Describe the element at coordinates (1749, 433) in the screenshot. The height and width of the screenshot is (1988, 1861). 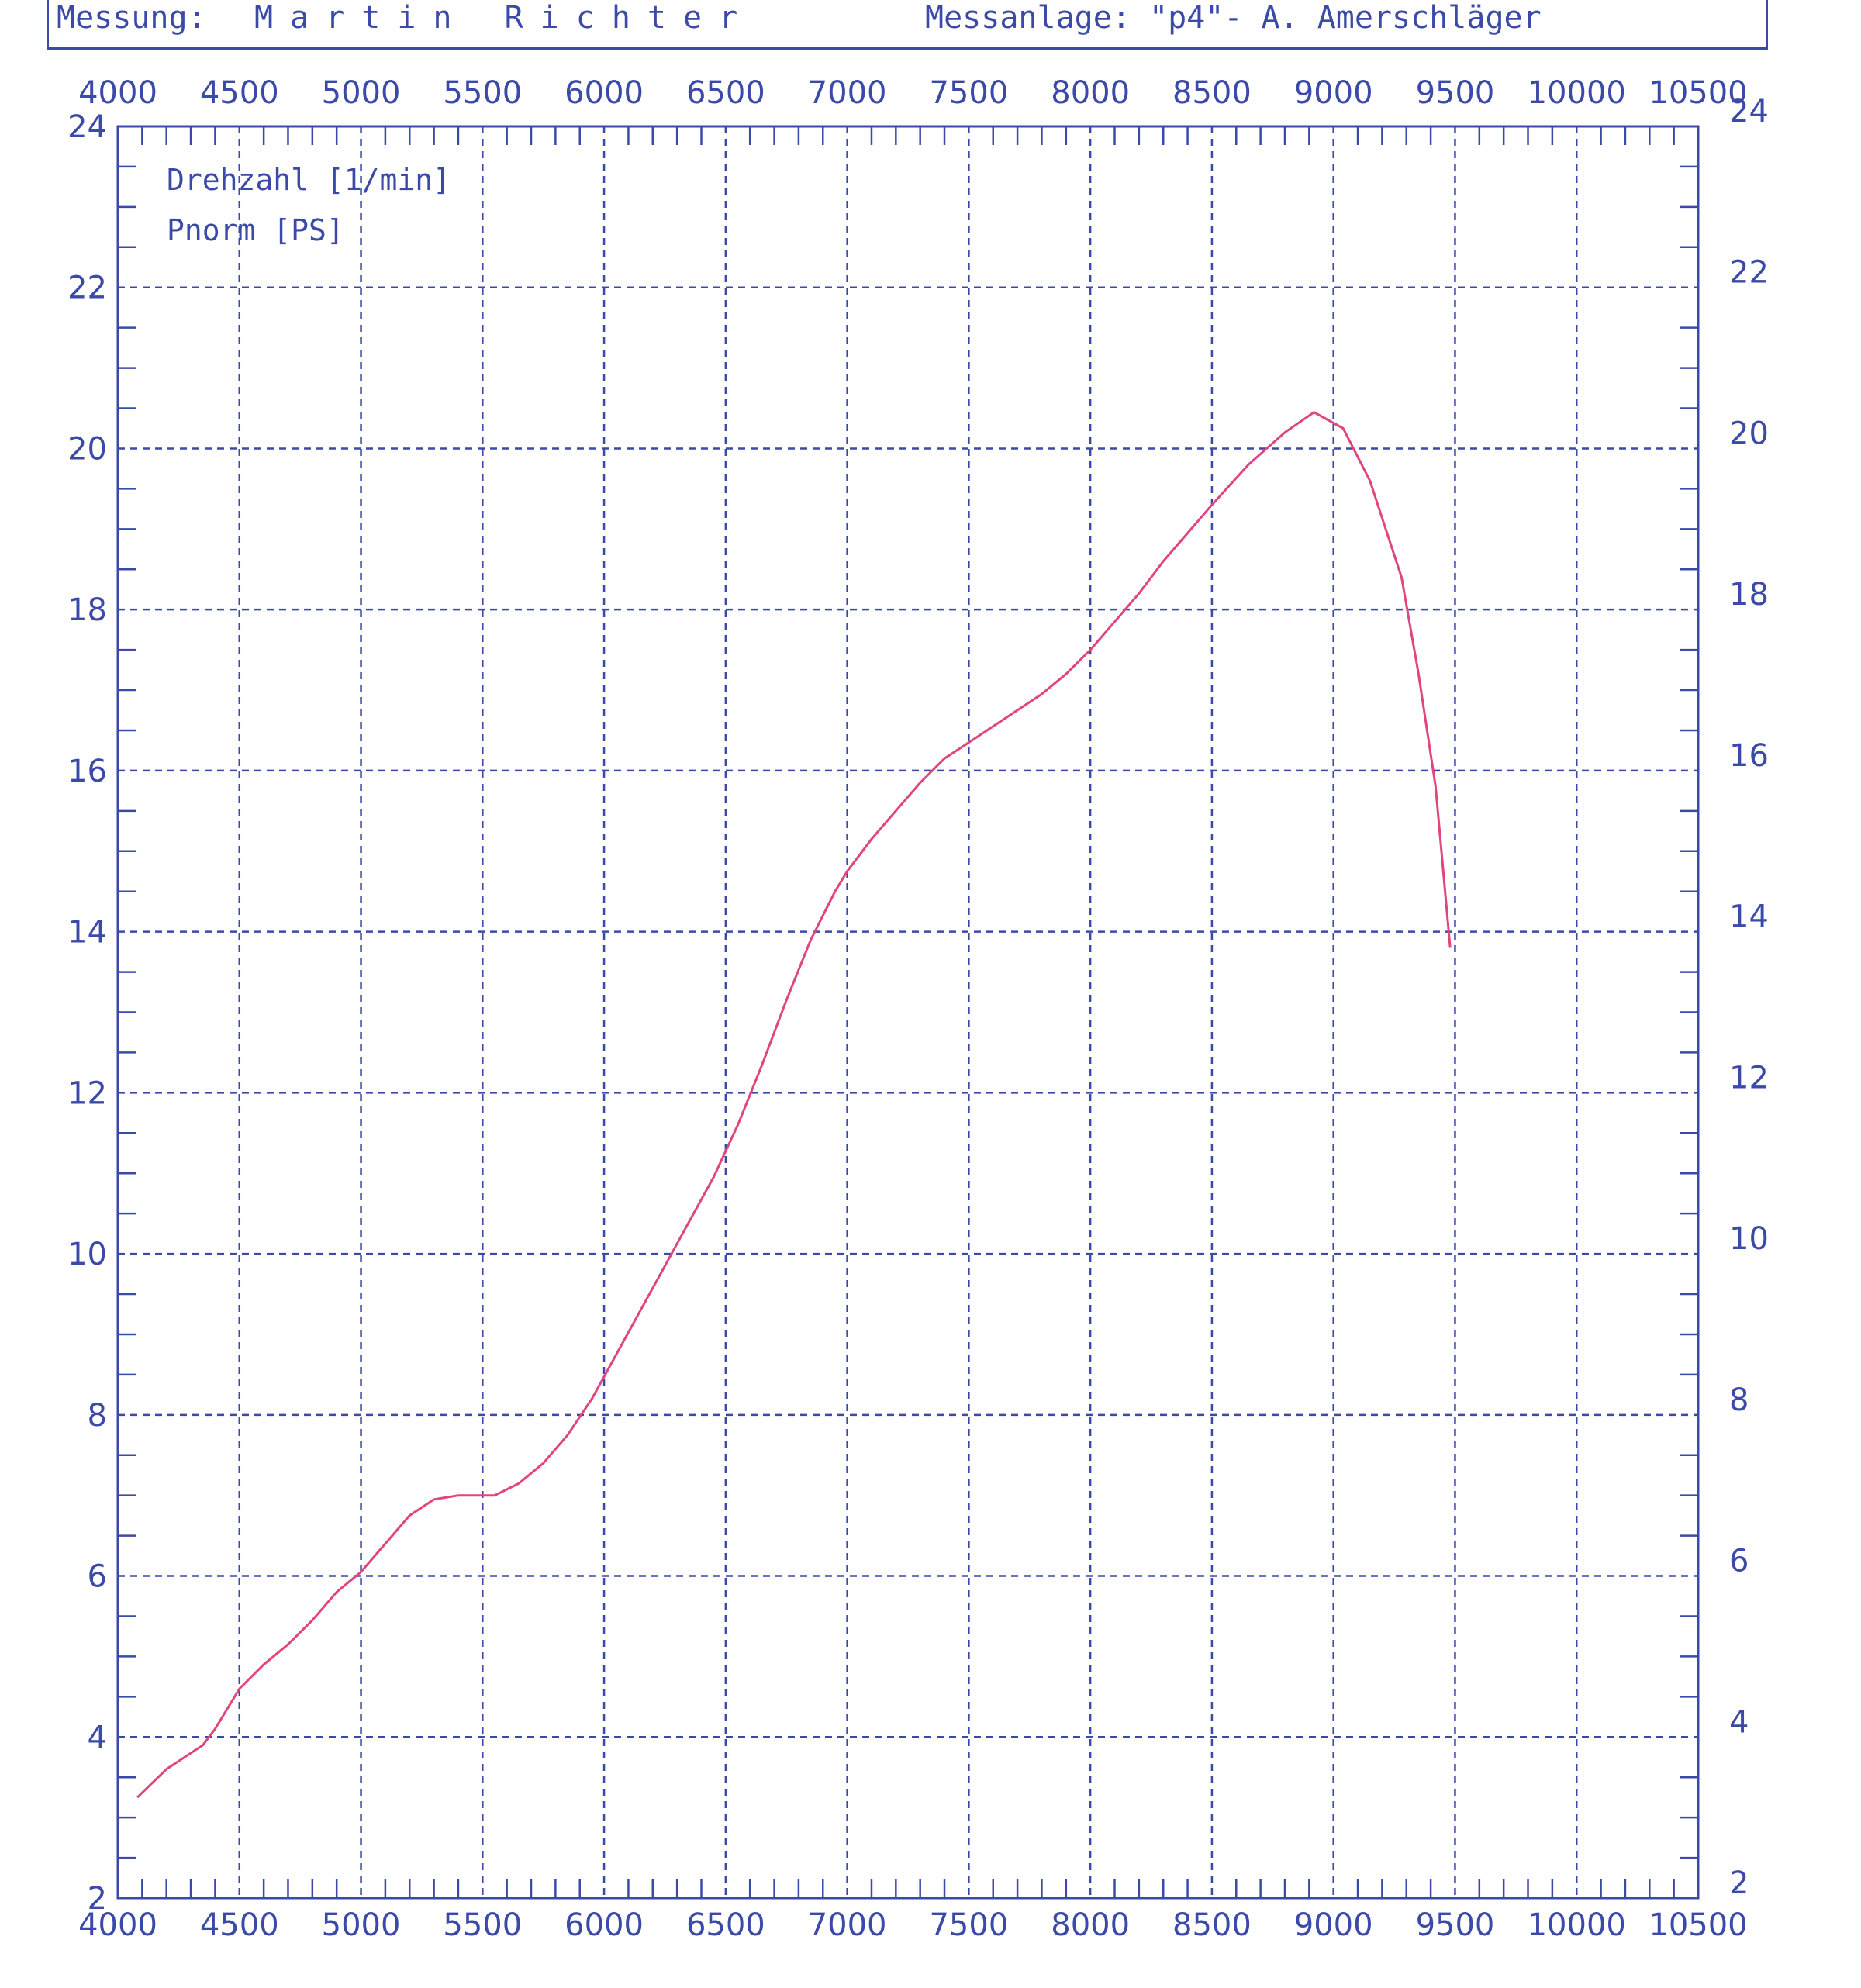
I see `y-tick-label-right: 20` at that location.